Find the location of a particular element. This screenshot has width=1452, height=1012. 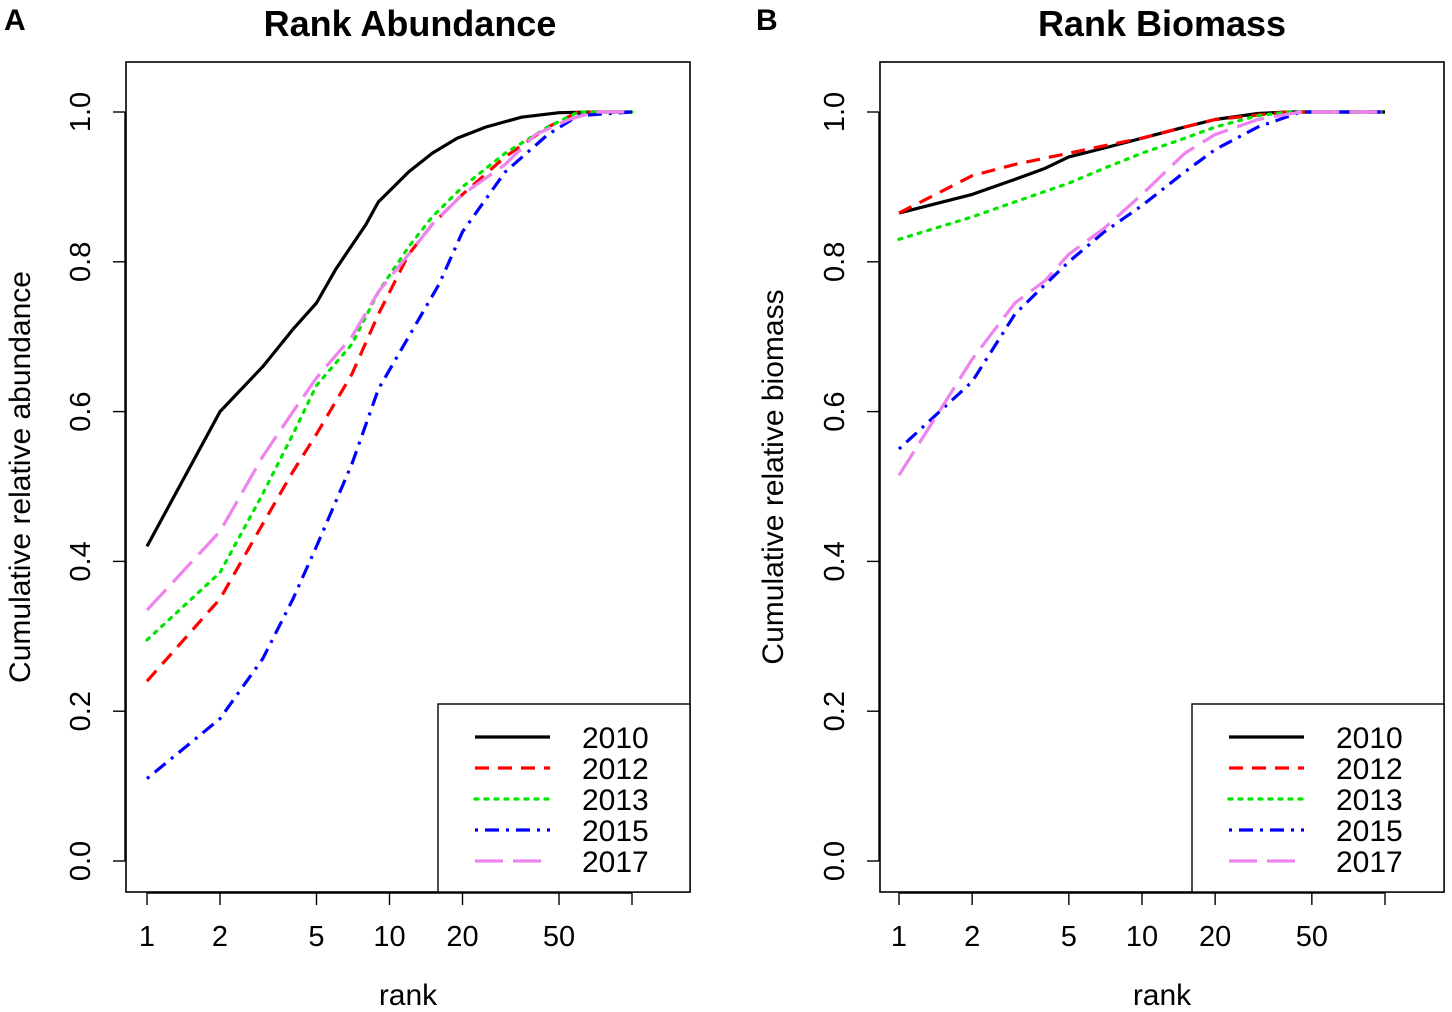

series-line-2015 is located at coordinates (1141, 280).